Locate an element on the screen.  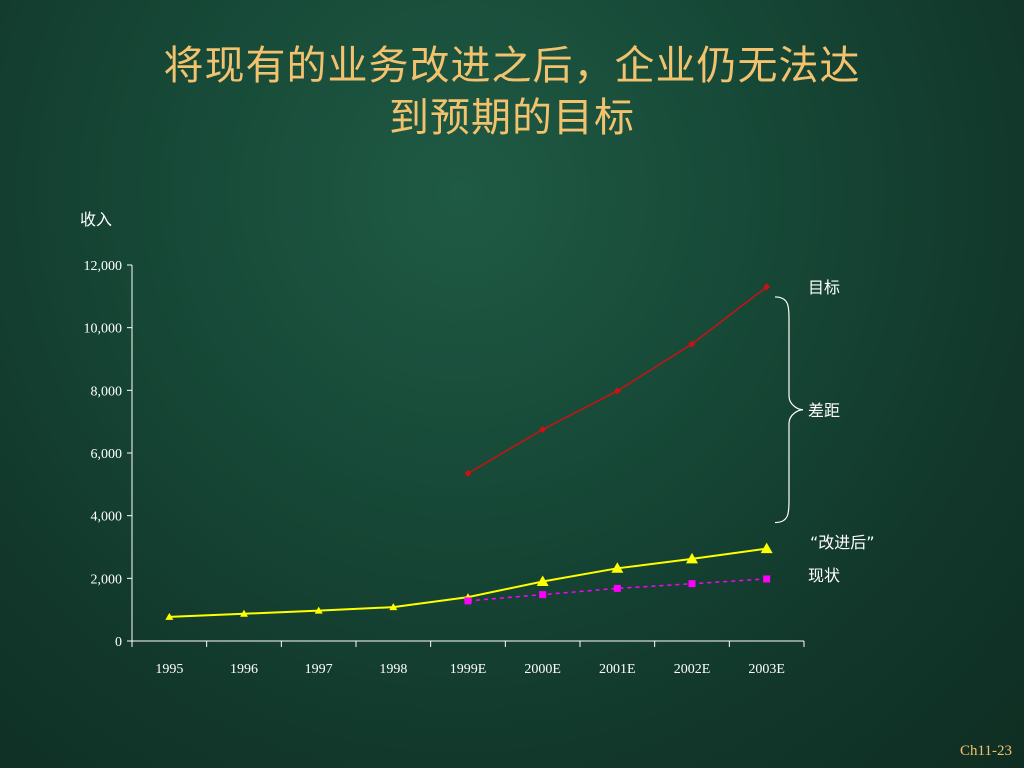
x-tick-label: 1997 is located at coordinates (319, 669).